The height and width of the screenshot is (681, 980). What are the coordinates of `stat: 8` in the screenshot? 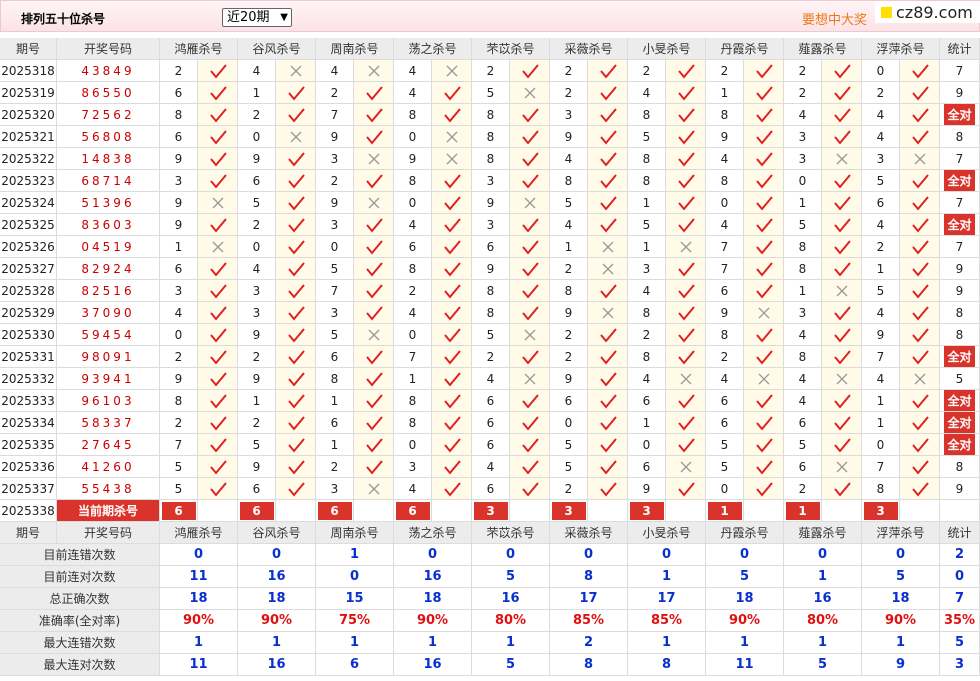 It's located at (959, 136).